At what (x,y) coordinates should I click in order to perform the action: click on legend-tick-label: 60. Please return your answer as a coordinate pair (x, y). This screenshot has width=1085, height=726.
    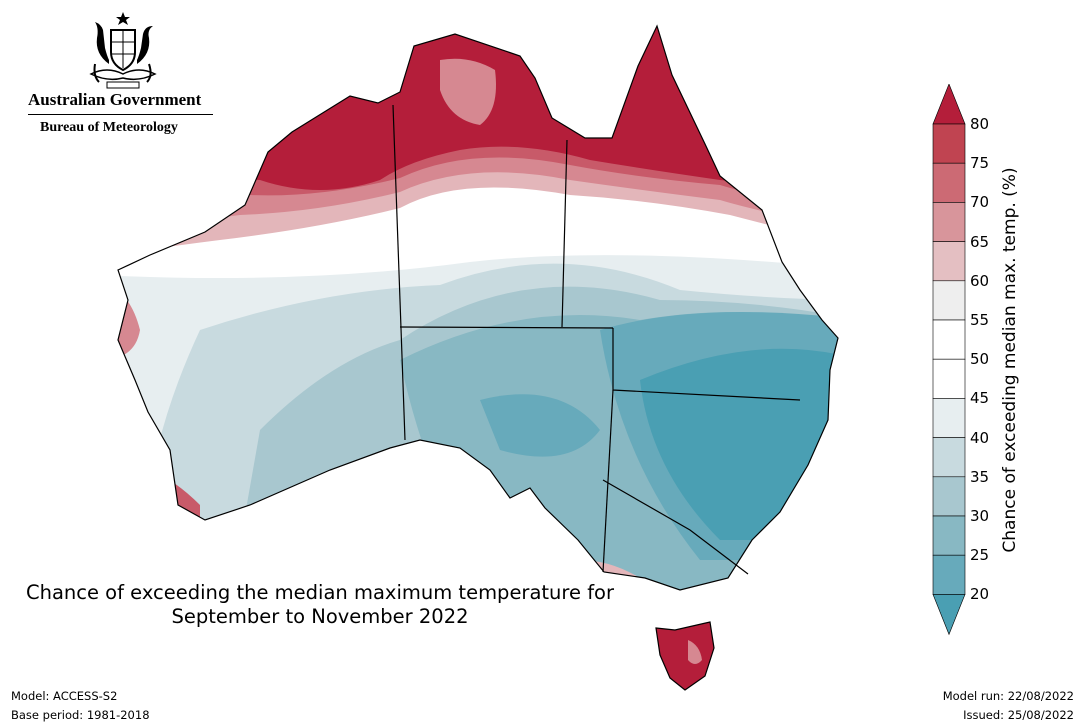
    Looking at the image, I should click on (980, 280).